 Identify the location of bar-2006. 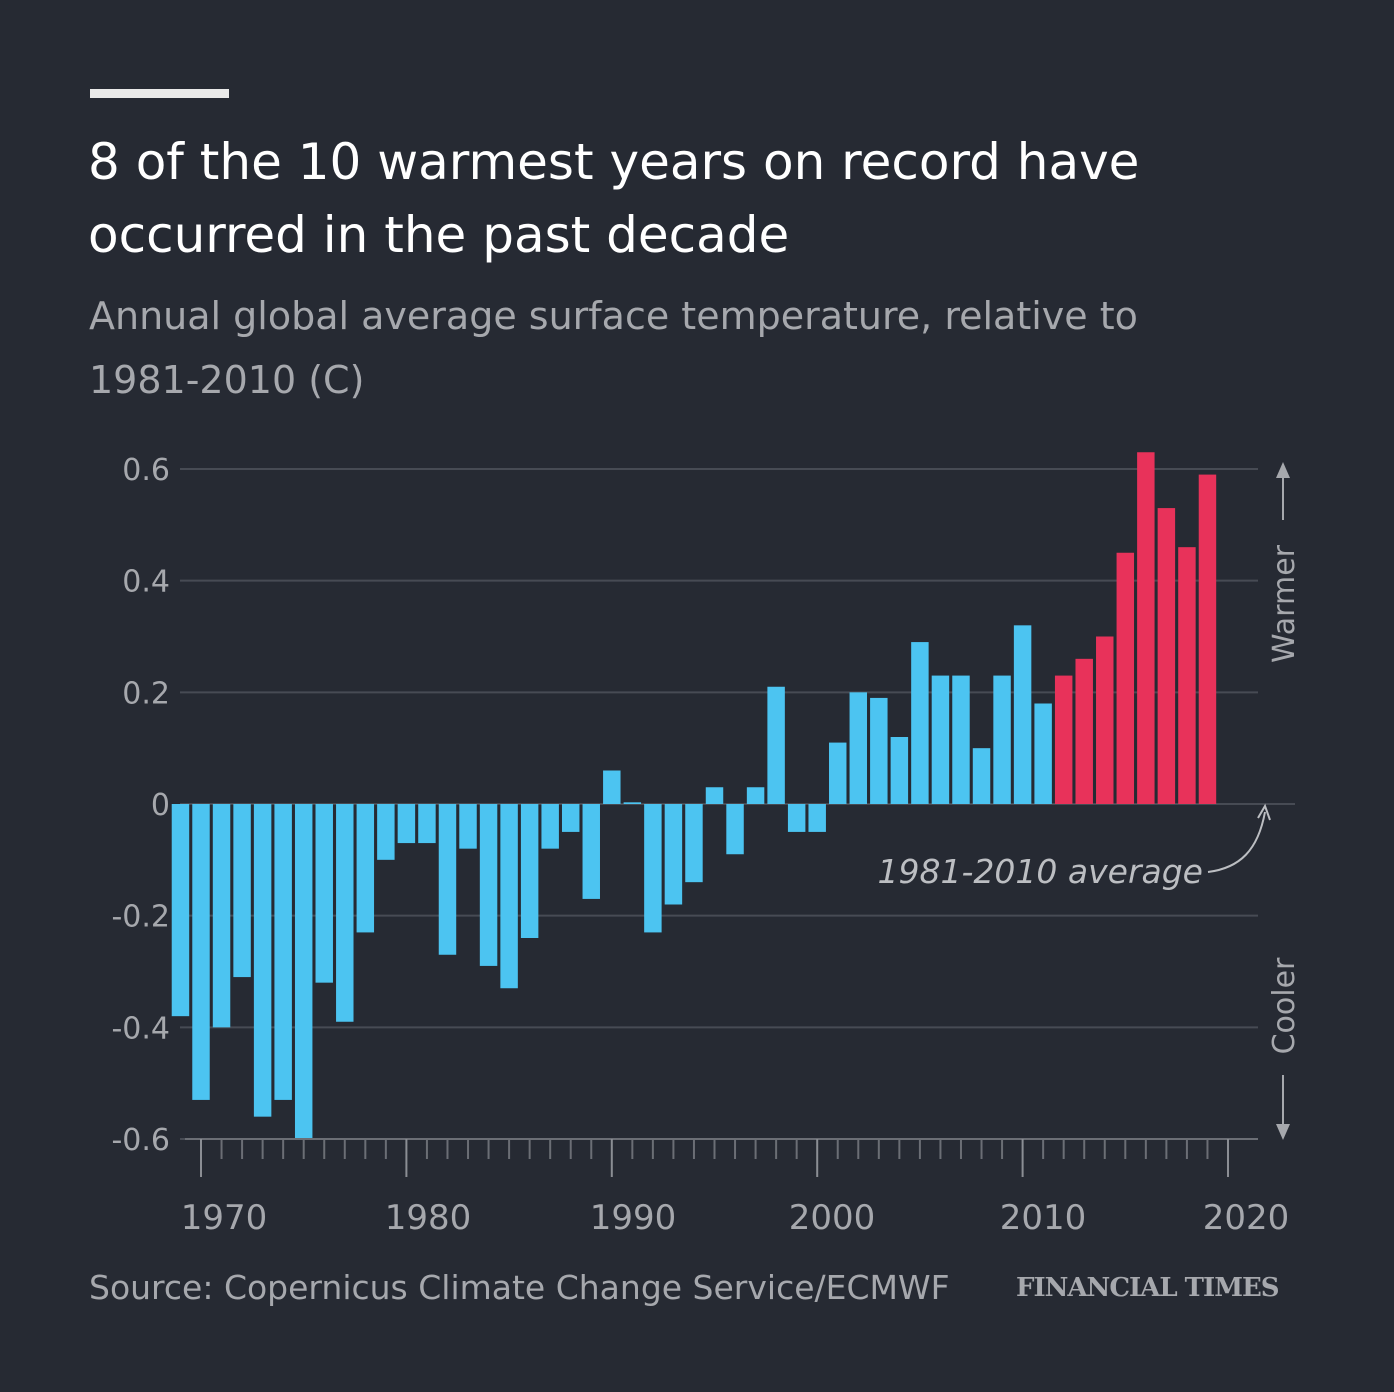
(940, 739).